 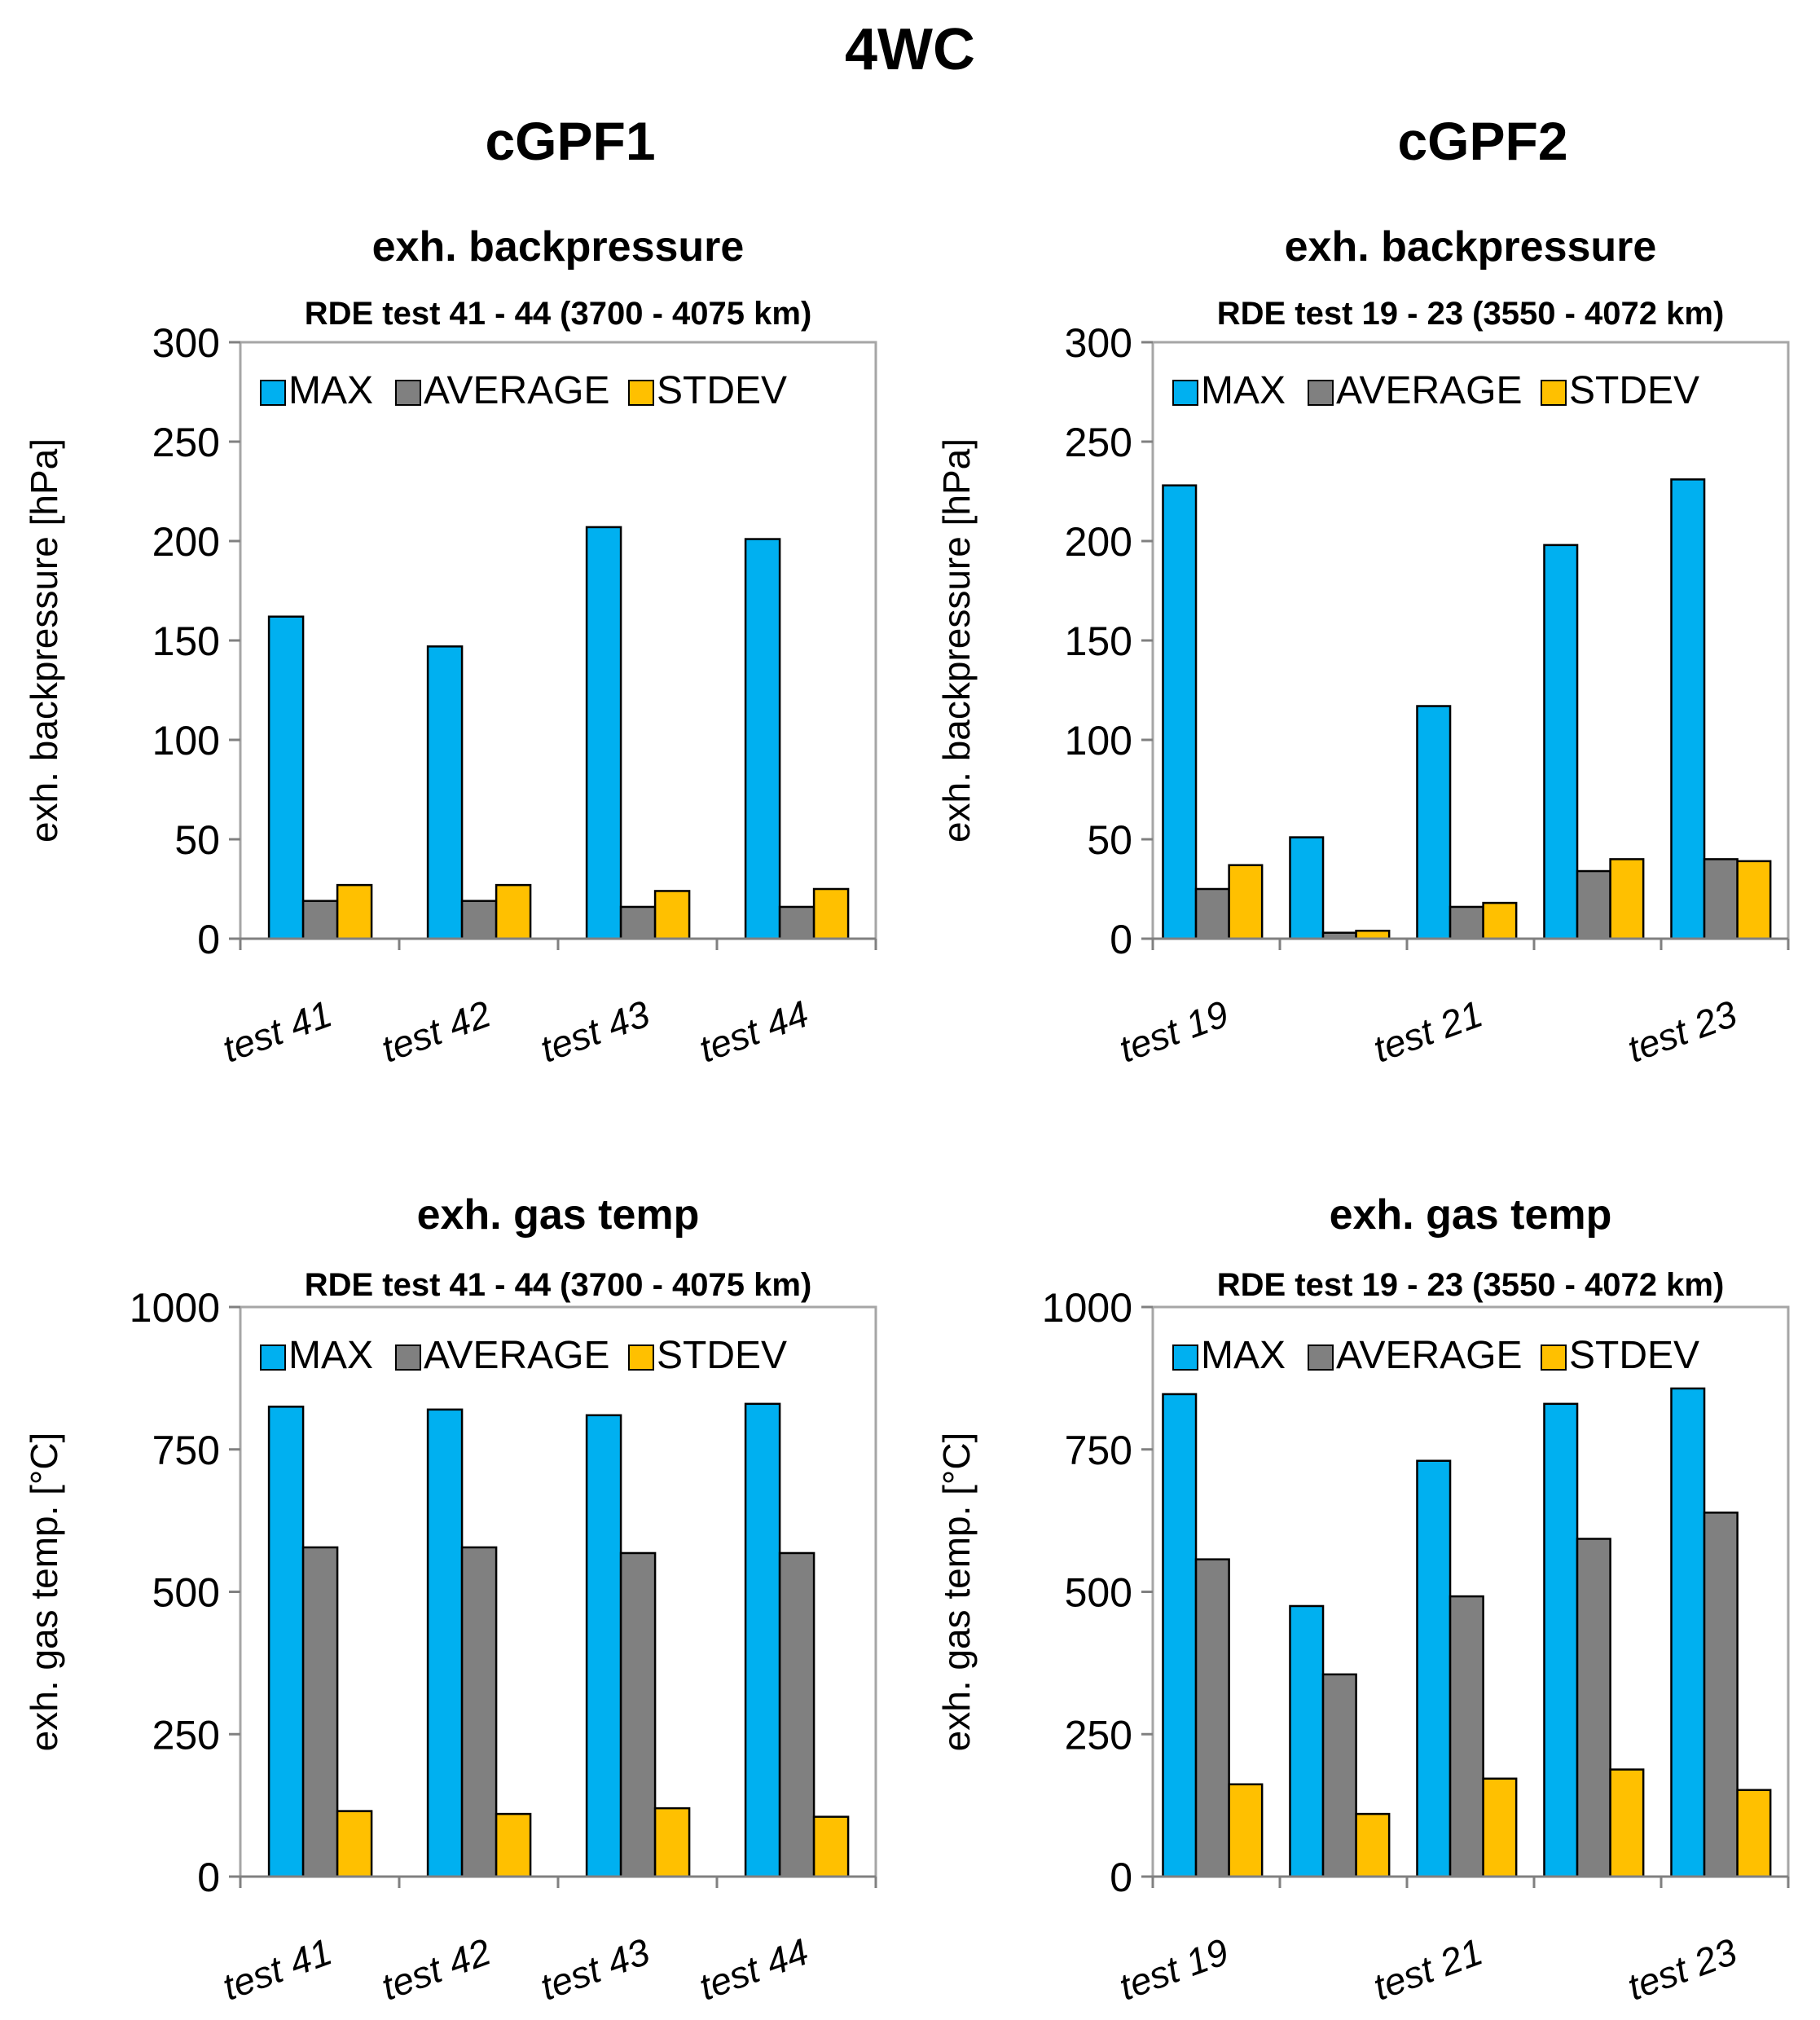 What do you see at coordinates (1483, 141) in the screenshot?
I see `column-title-cgpf2: cGPF2` at bounding box center [1483, 141].